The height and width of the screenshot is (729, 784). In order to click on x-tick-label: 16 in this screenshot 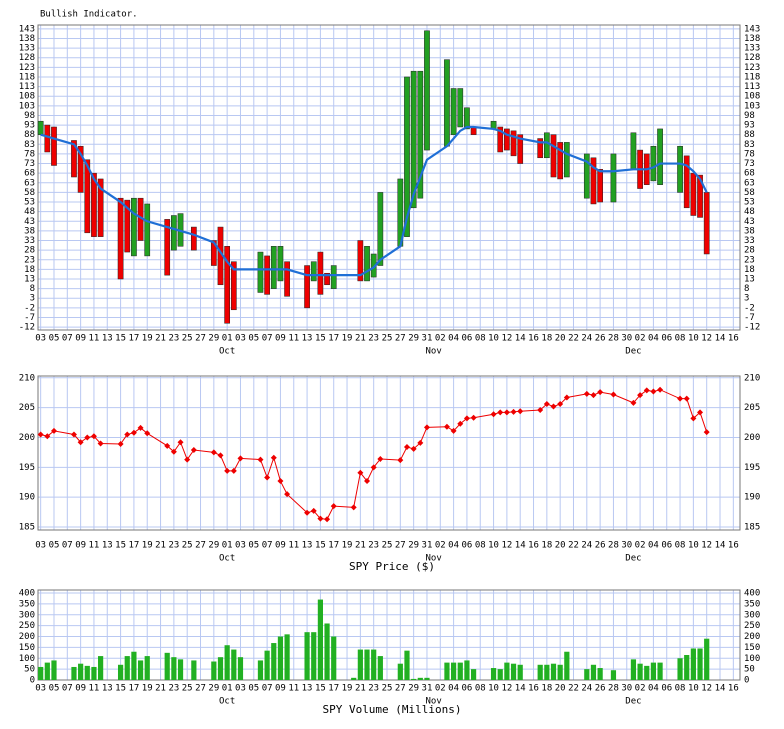, I will do `click(533, 546)`.